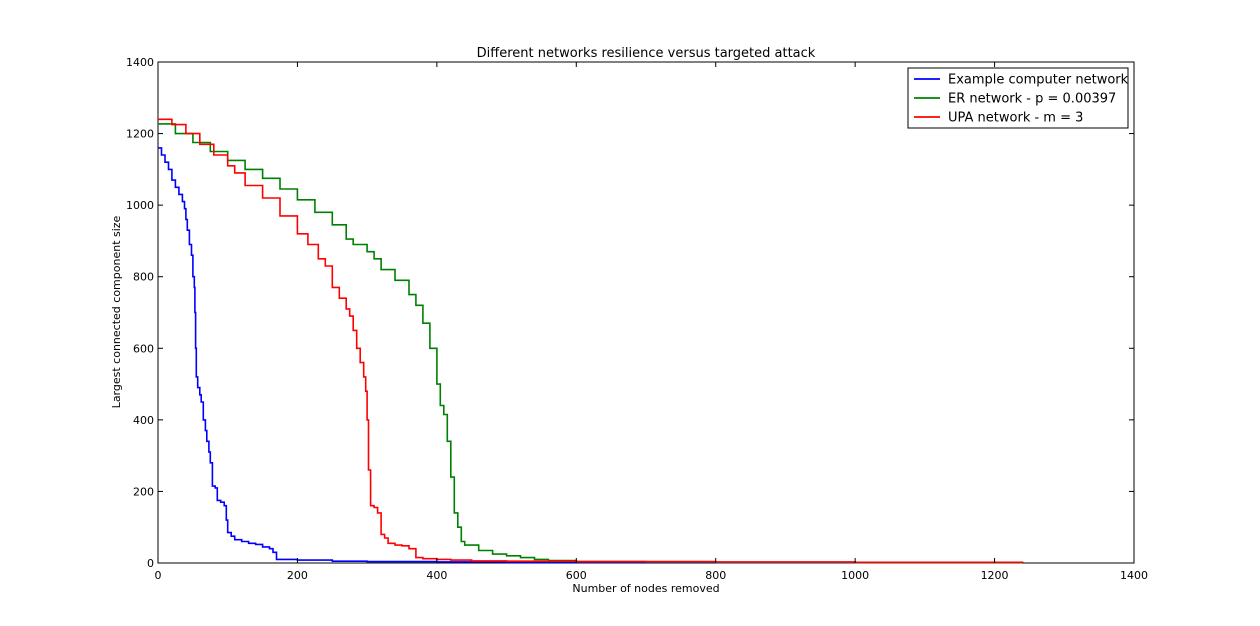 This screenshot has width=1260, height=626. I want to click on x-tick-label: 1400, so click(1134, 575).